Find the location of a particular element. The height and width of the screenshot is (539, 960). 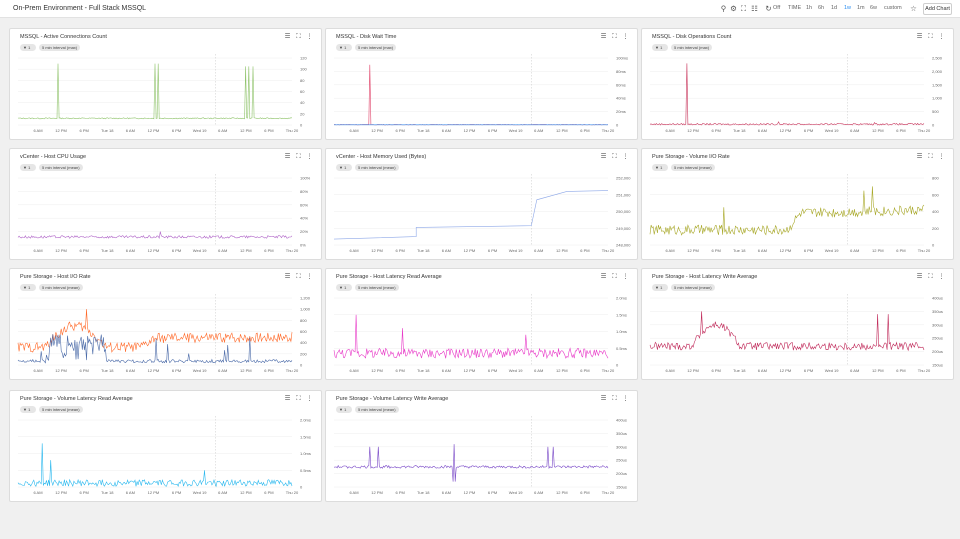

range-custom: custom is located at coordinates (893, 8).